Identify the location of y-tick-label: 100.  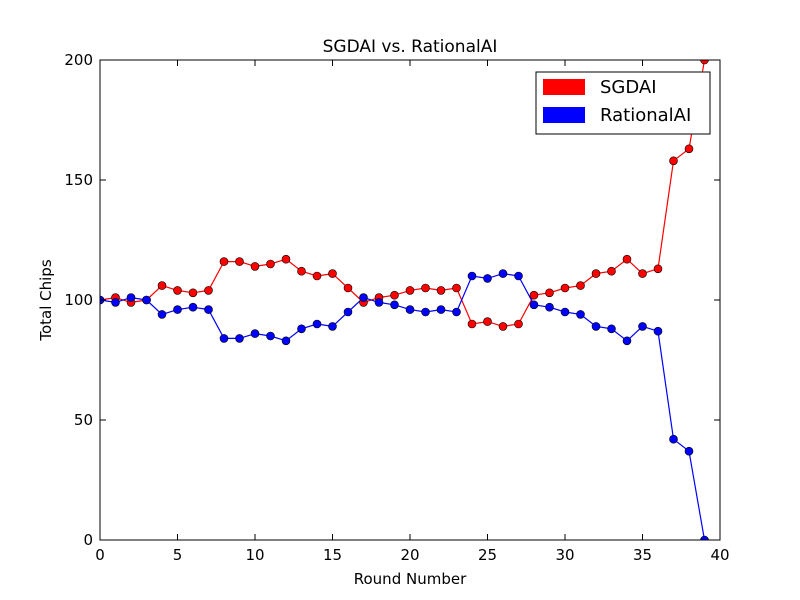
(78, 300).